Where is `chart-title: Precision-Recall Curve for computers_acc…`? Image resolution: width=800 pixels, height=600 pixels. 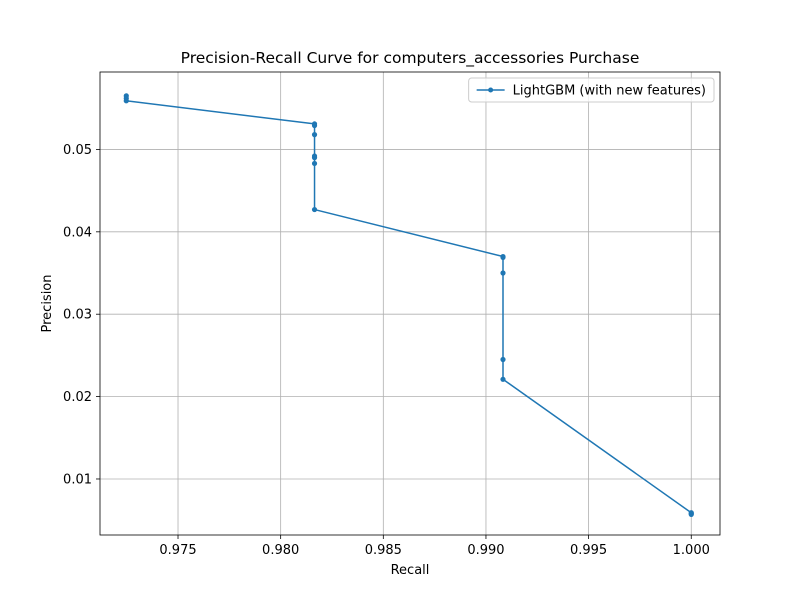
chart-title: Precision-Recall Curve for computers_acc… is located at coordinates (410, 58).